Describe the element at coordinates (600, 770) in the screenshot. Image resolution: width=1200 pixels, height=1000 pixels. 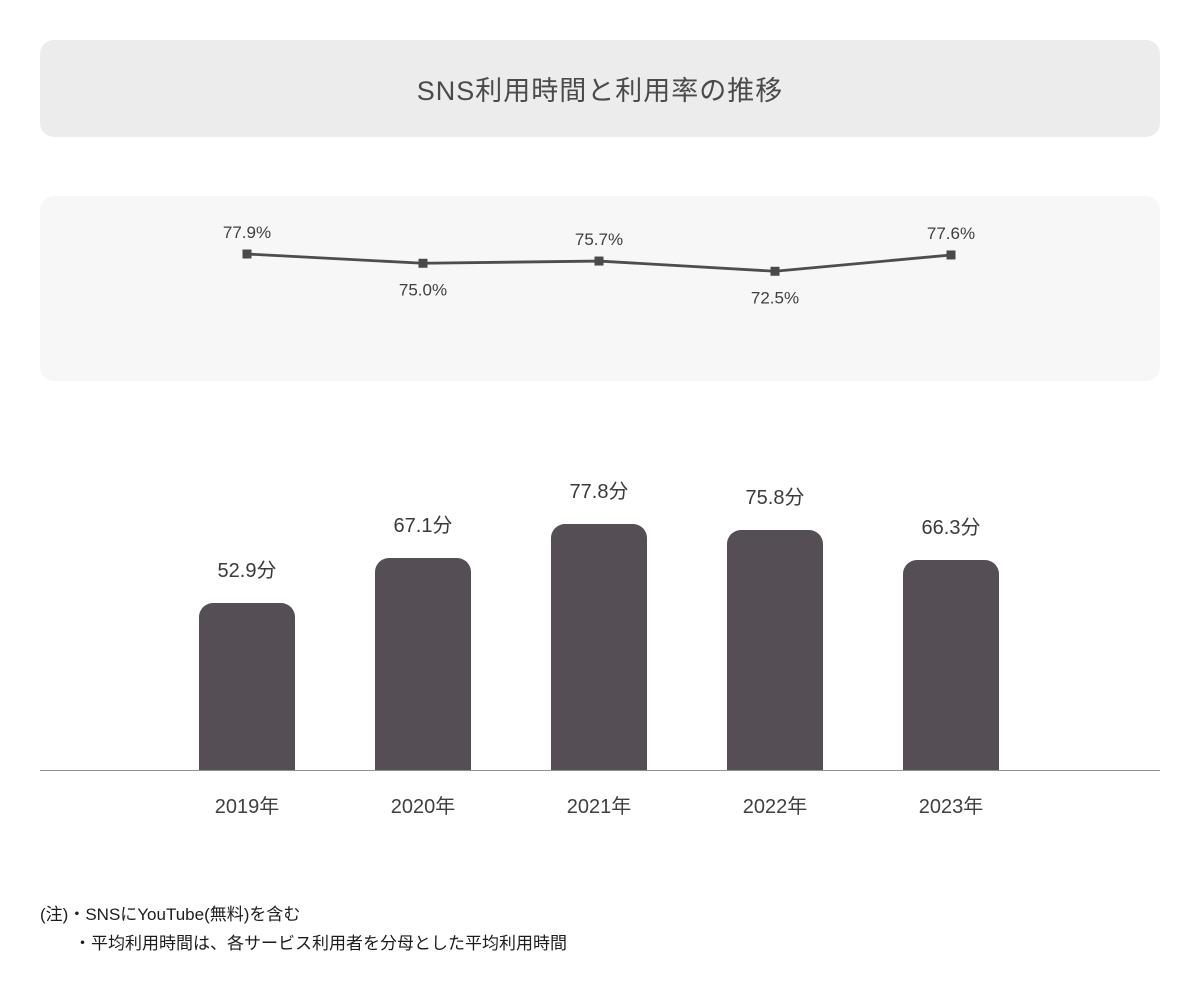
I see `x-axis-line` at that location.